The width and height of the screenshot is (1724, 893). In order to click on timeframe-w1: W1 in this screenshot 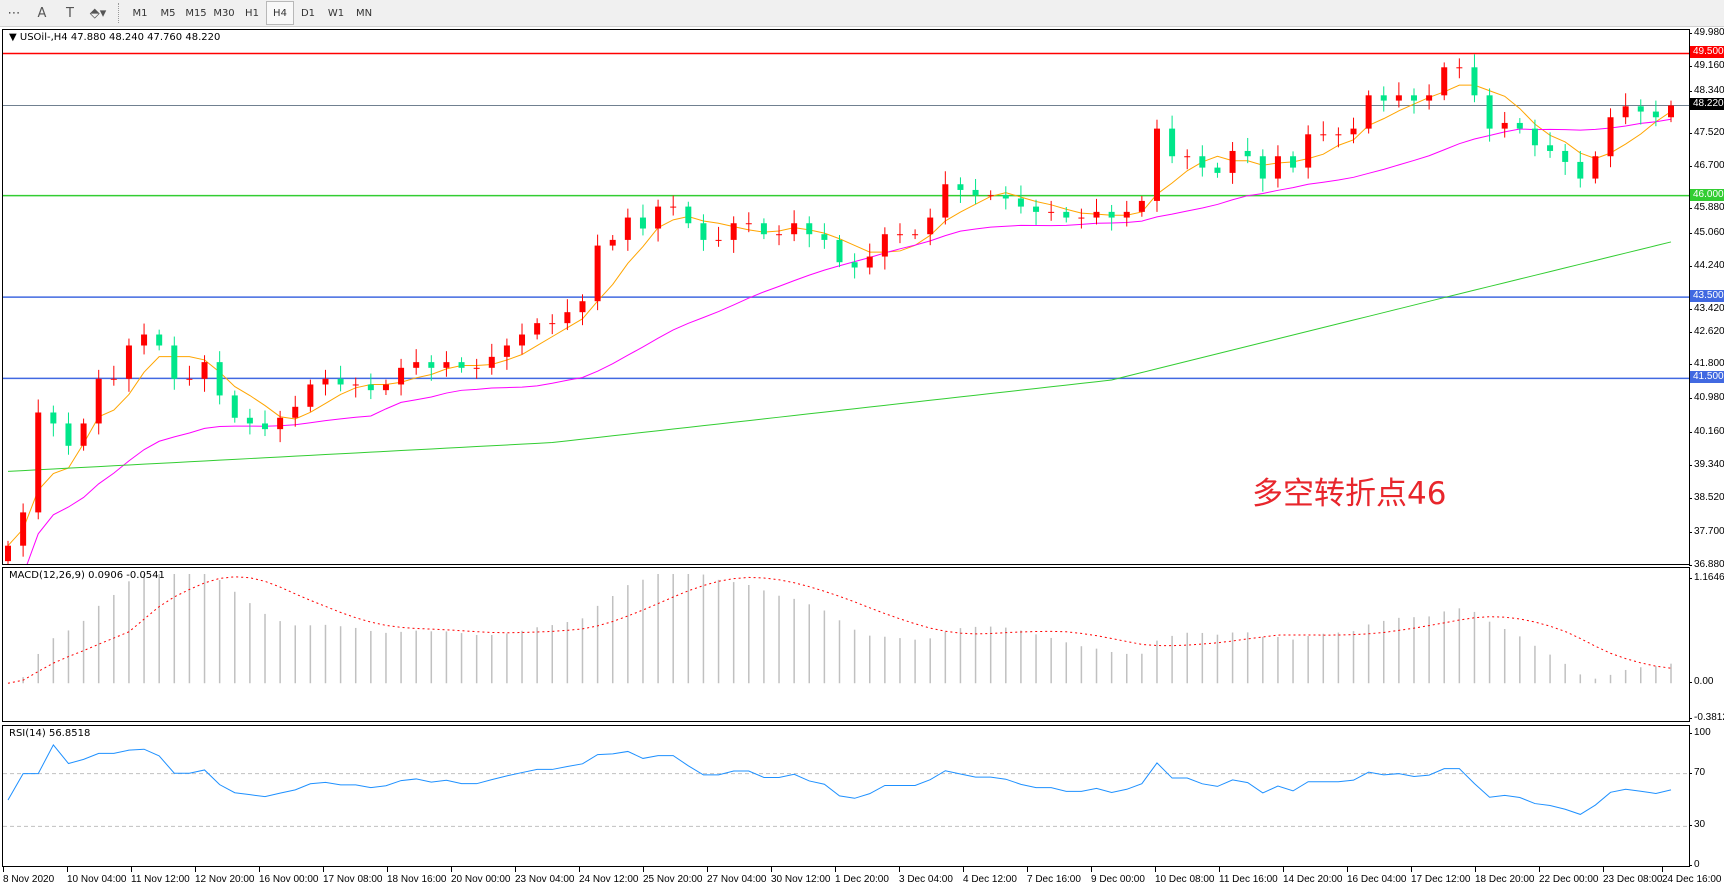, I will do `click(336, 13)`.